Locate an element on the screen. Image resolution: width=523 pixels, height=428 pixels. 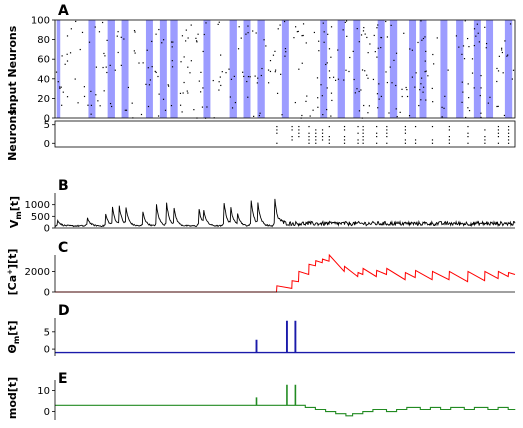
panel-c-yticks: 0 2000 is located at coordinates (40, 283).